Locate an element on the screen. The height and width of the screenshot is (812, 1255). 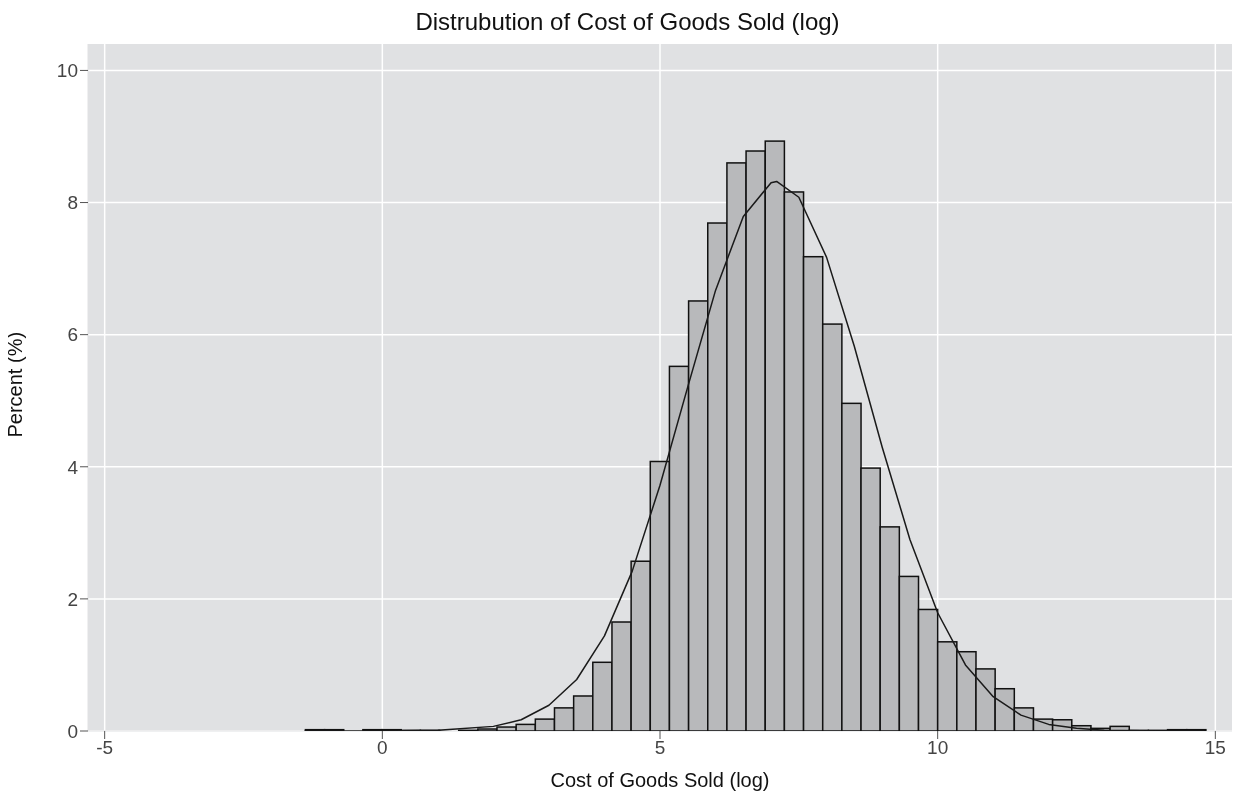
y-tick-label: 10 is located at coordinates (67, 71).